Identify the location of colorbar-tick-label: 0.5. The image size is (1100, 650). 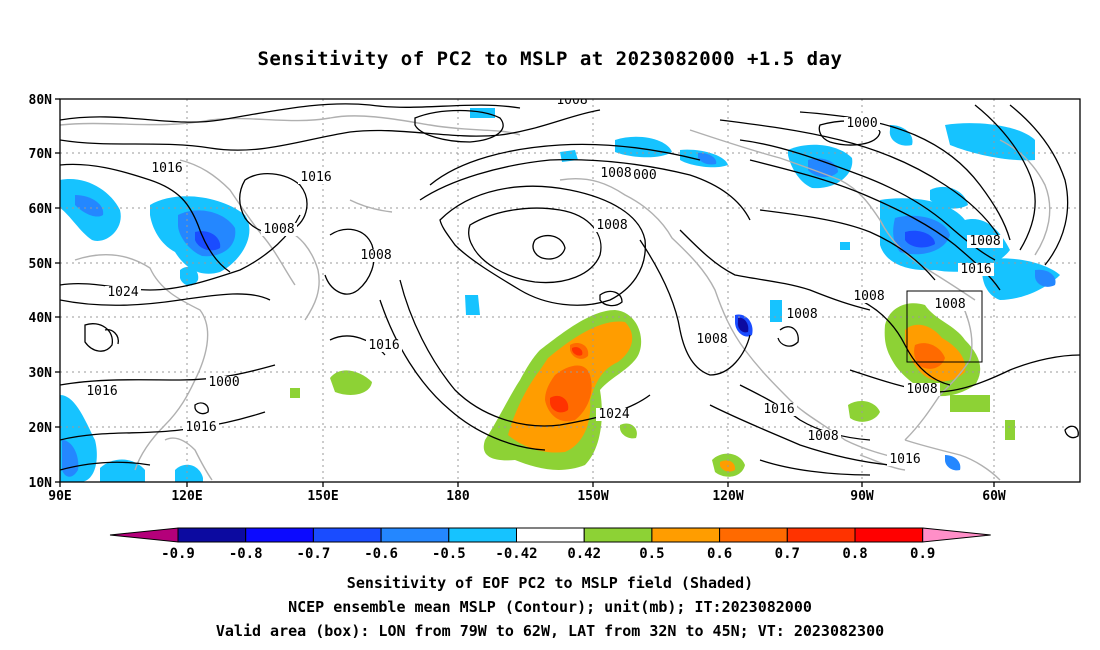
(651, 554).